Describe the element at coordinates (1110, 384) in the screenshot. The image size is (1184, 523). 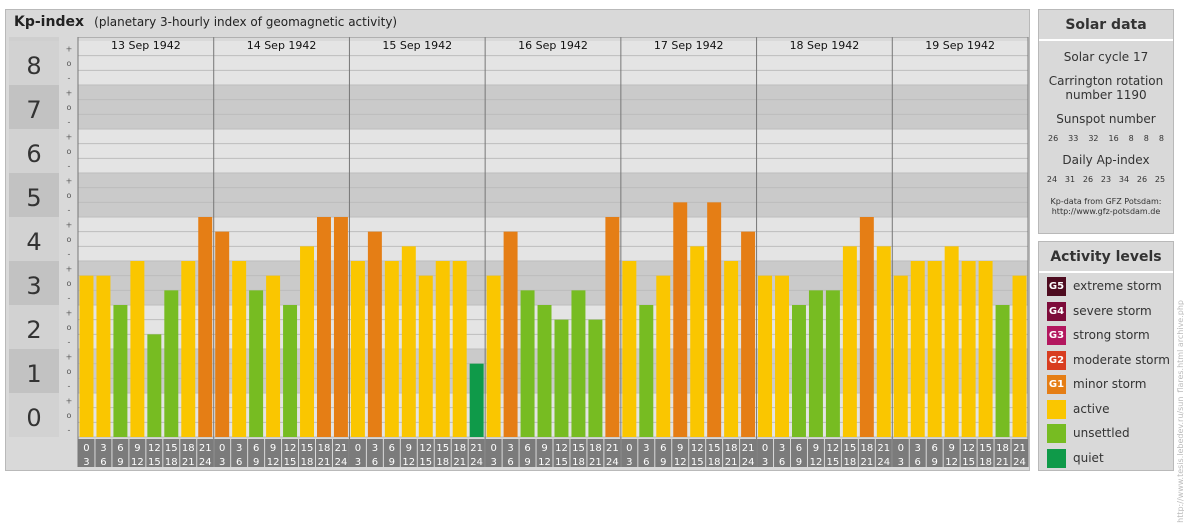
I see `legend-label: minor storm` at that location.